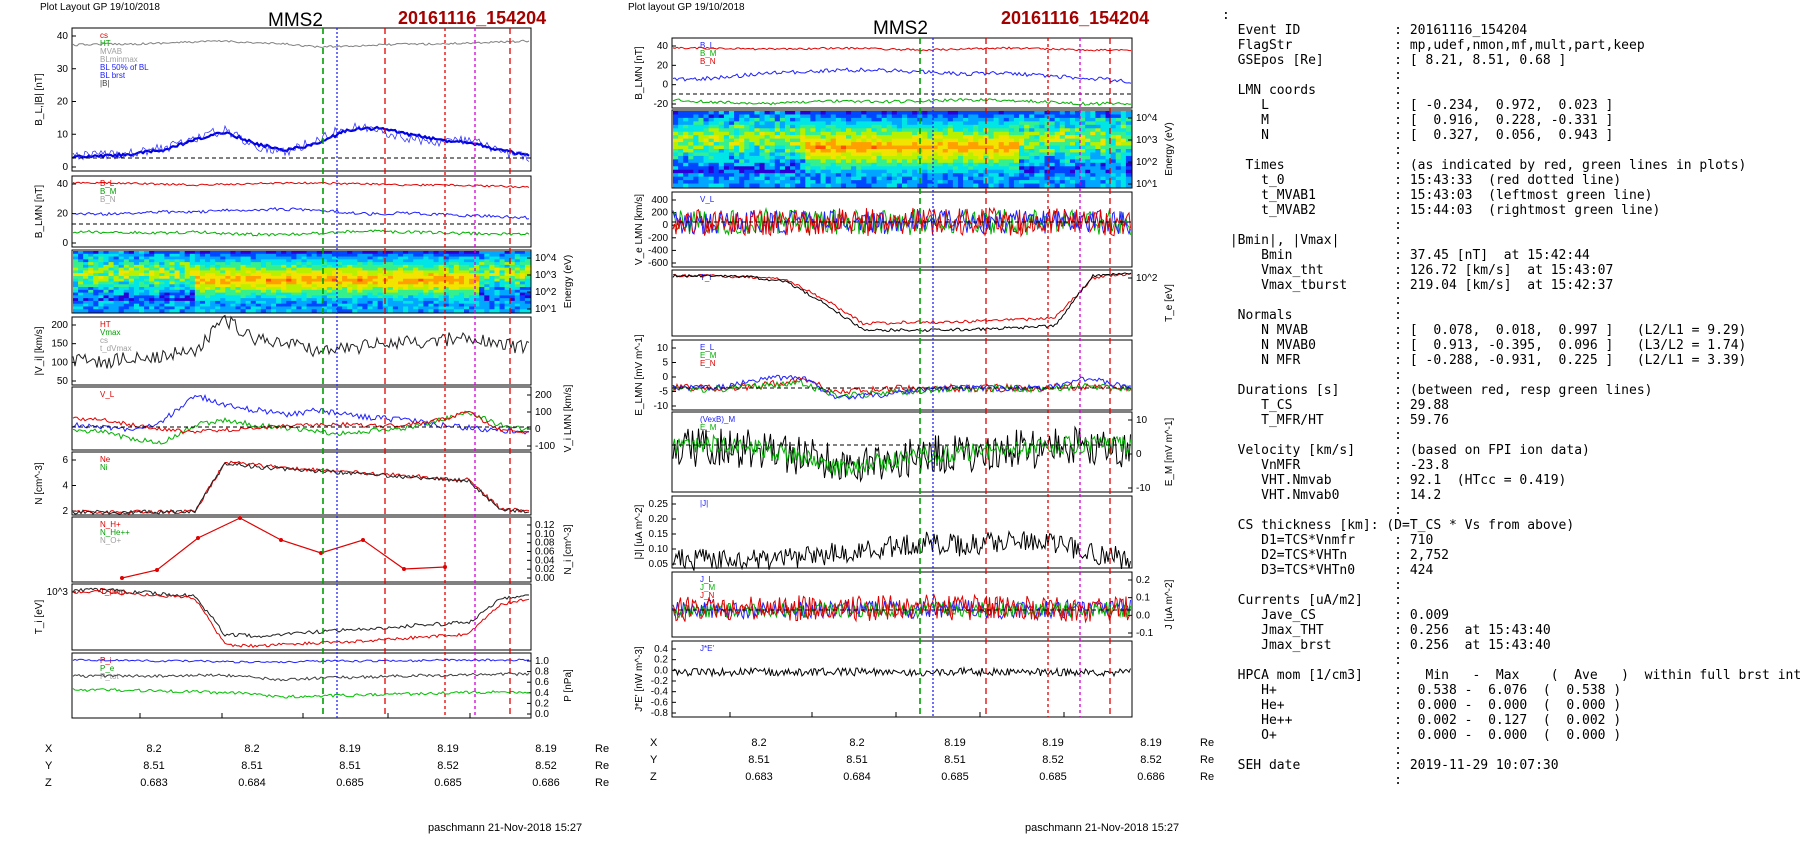 This screenshot has width=1804, height=841. Describe the element at coordinates (663, 65) in the screenshot. I see `y-tick-label: 20` at that location.